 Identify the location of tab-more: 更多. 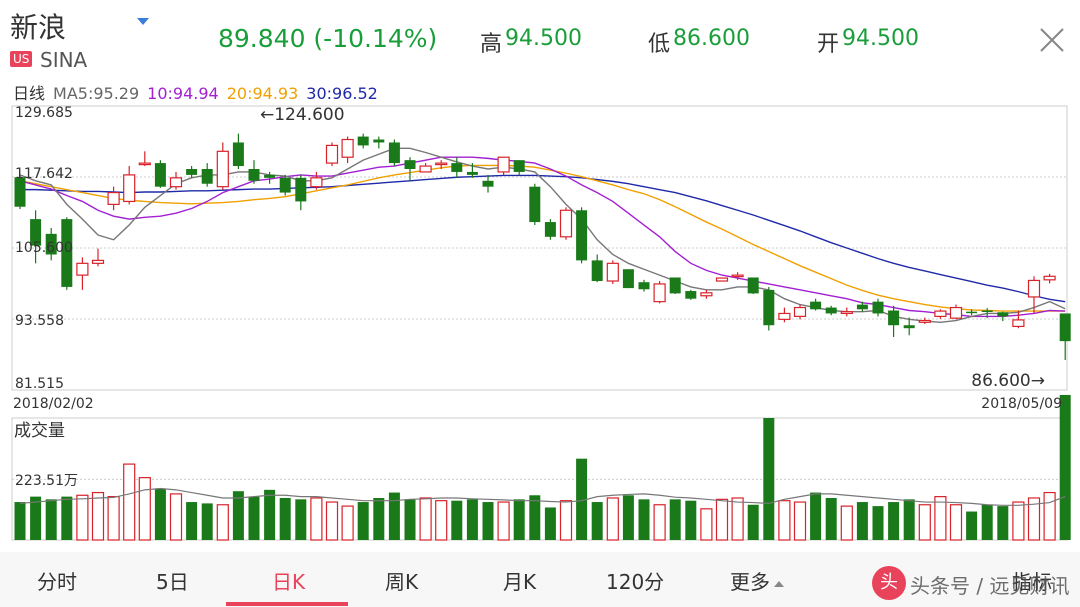
(757, 580).